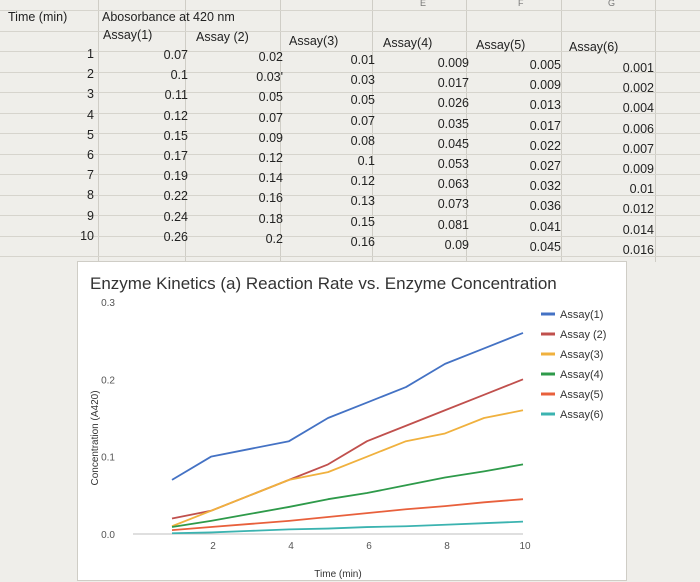  I want to click on data-cell: 0.24, so click(175, 216).